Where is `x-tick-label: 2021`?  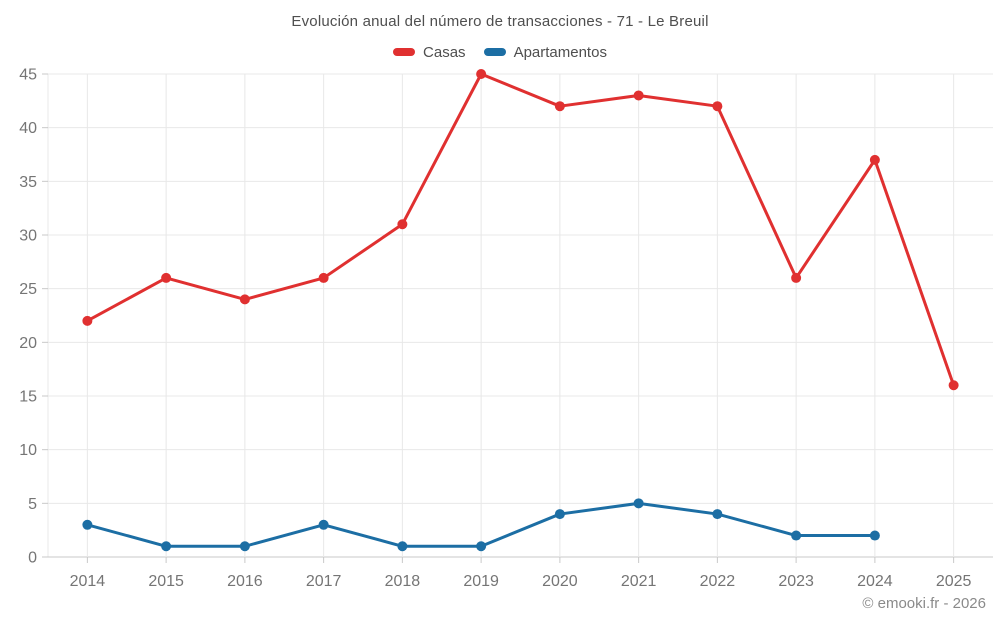 x-tick-label: 2021 is located at coordinates (639, 581).